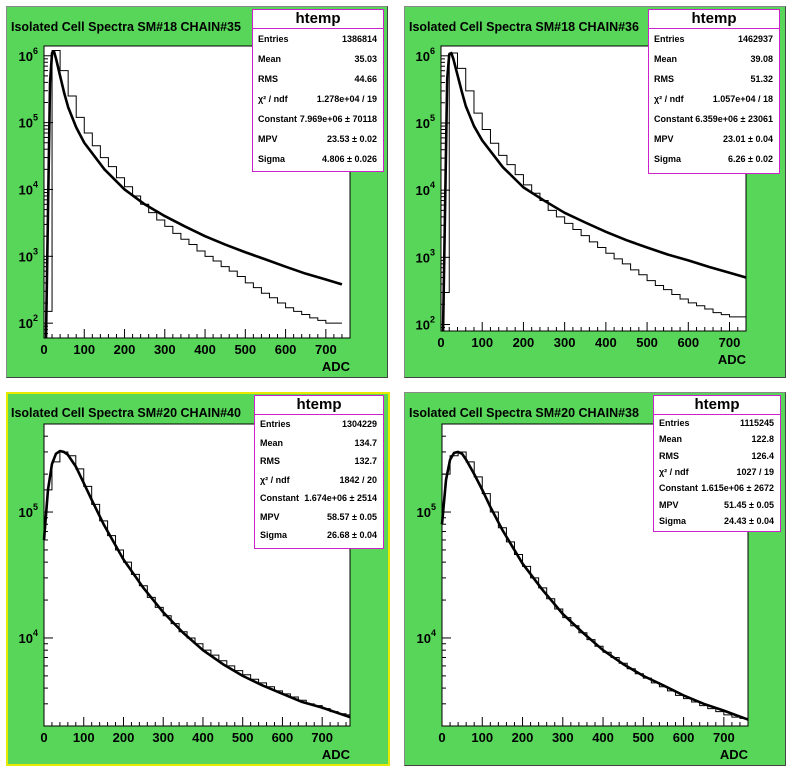 This screenshot has height=772, width=796. I want to click on stats-row: Mean 39.08, so click(714, 59).